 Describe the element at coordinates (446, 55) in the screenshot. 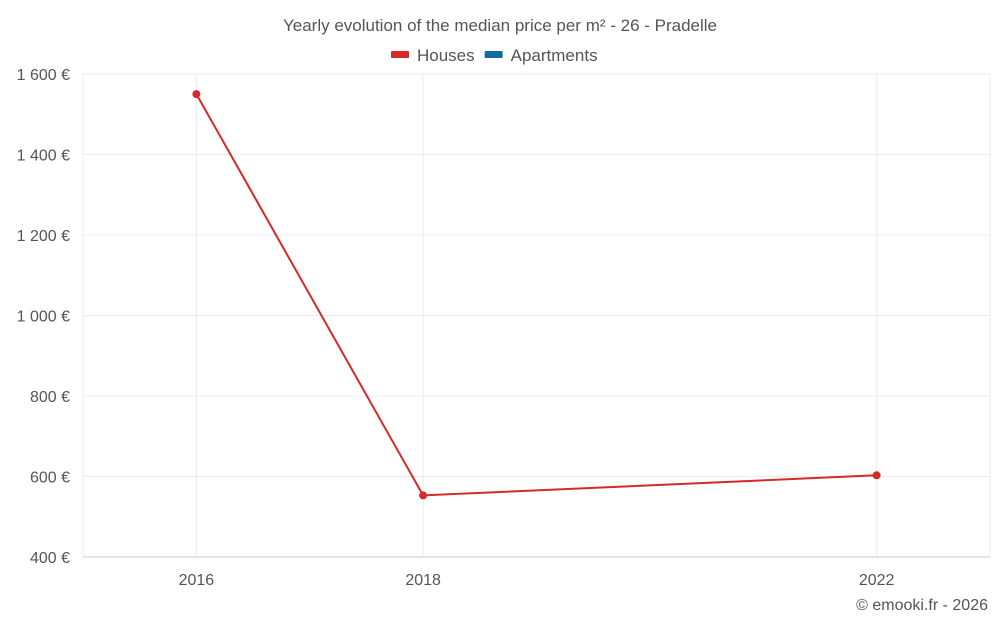

I see `legend-label-houses: Houses` at that location.